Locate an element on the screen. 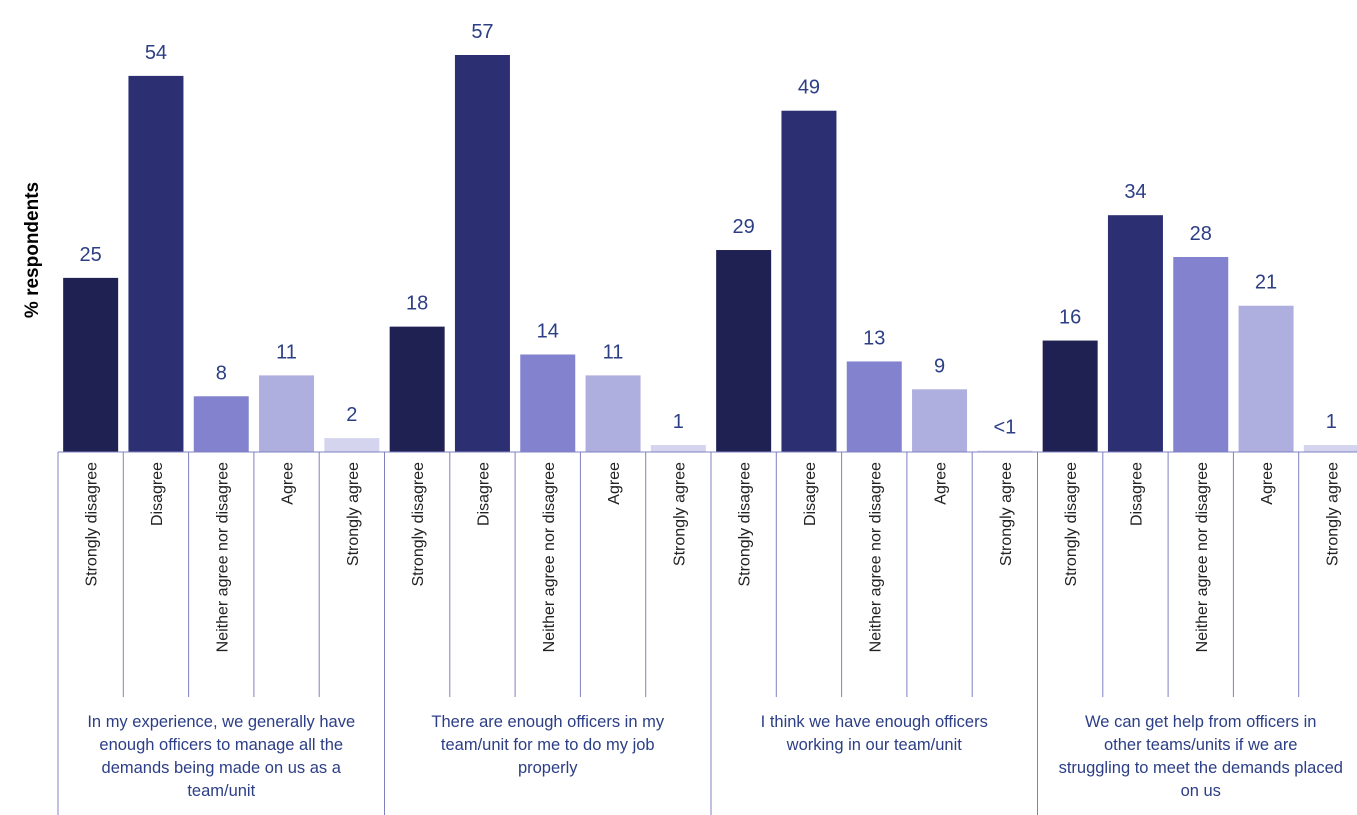  data-label: 9 is located at coordinates (939, 366).